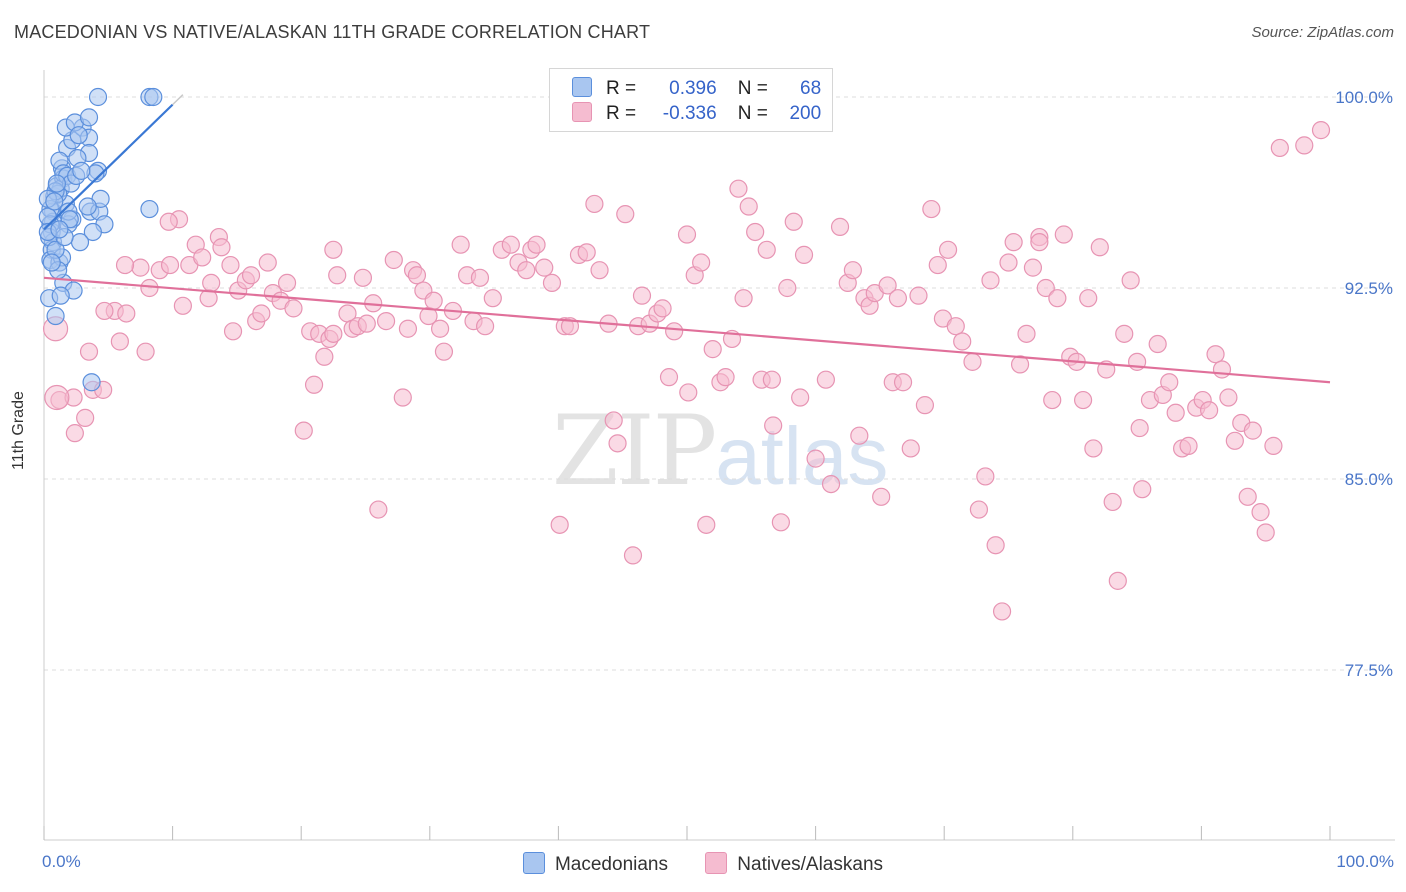 The height and width of the screenshot is (892, 1406). Describe the element at coordinates (693, 88) in the screenshot. I see `legend-r-value: 0.396` at that location.